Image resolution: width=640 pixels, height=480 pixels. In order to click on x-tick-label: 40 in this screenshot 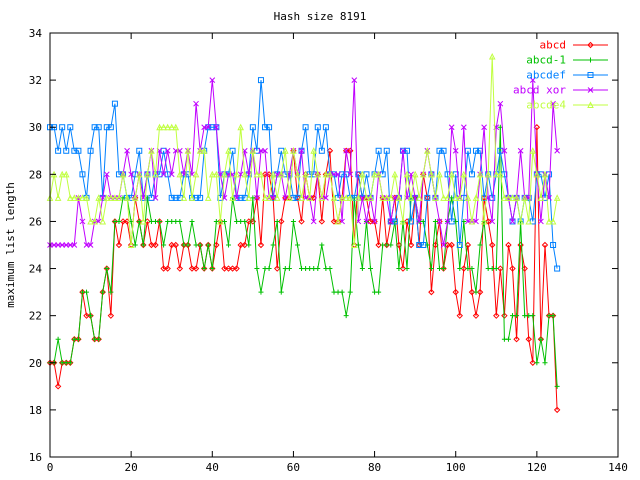, I will do `click(212, 467)`.